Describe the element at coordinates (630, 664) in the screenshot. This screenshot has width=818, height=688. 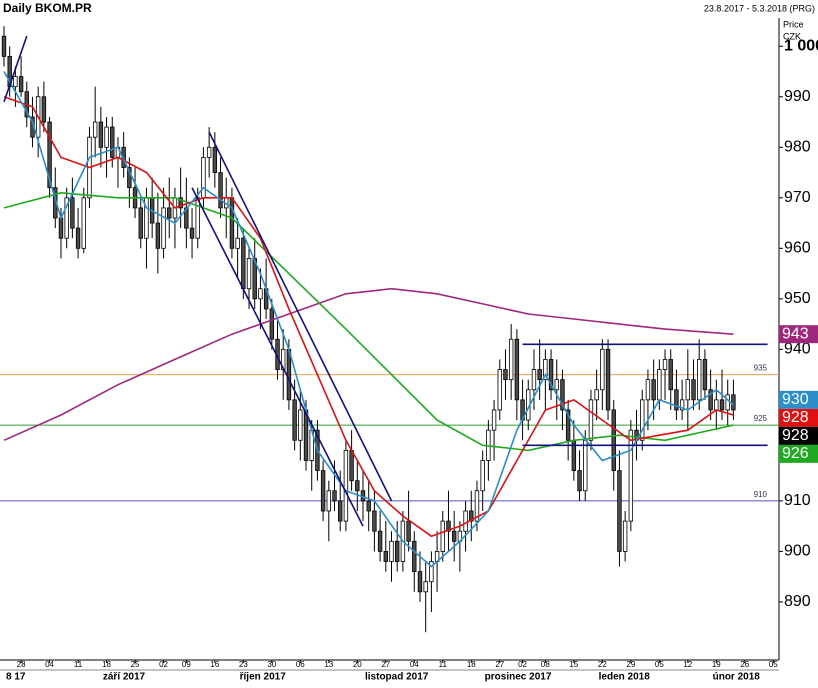
I see `x-tick-label: 29` at that location.